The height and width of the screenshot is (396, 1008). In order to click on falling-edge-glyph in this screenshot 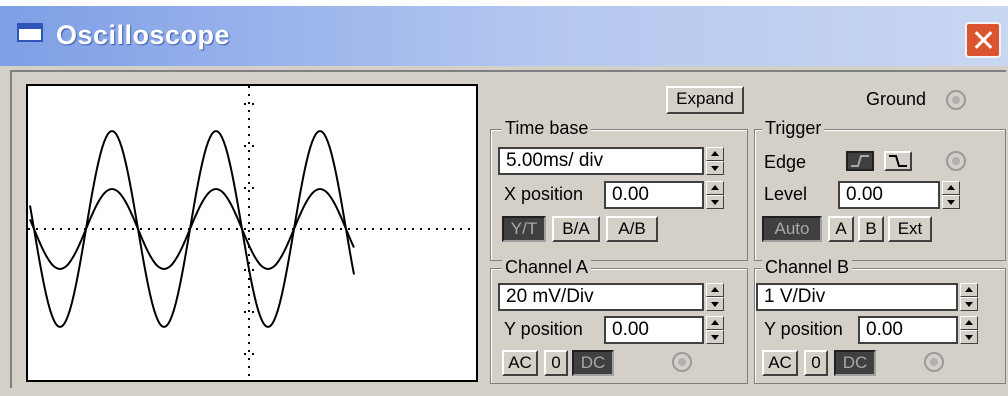, I will do `click(898, 161)`.